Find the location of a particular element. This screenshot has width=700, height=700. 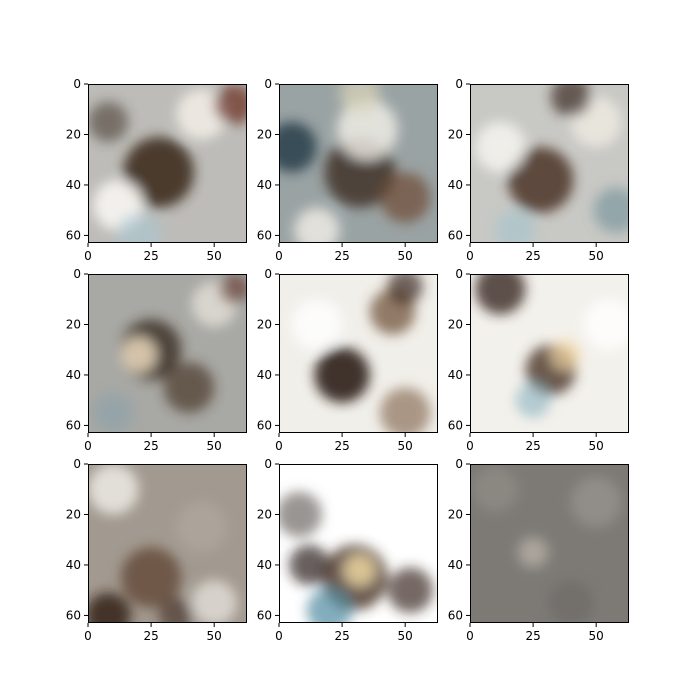

axes-panel-4: 0 25 50 0 20 40 60 is located at coordinates (156, 360).